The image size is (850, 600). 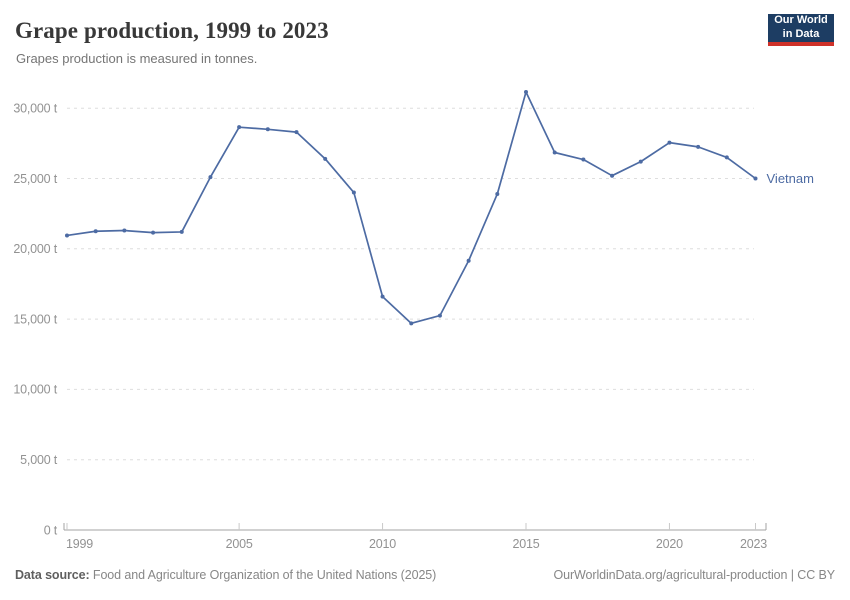 I want to click on x-tick-label-2023: 2023, so click(x=753, y=544).